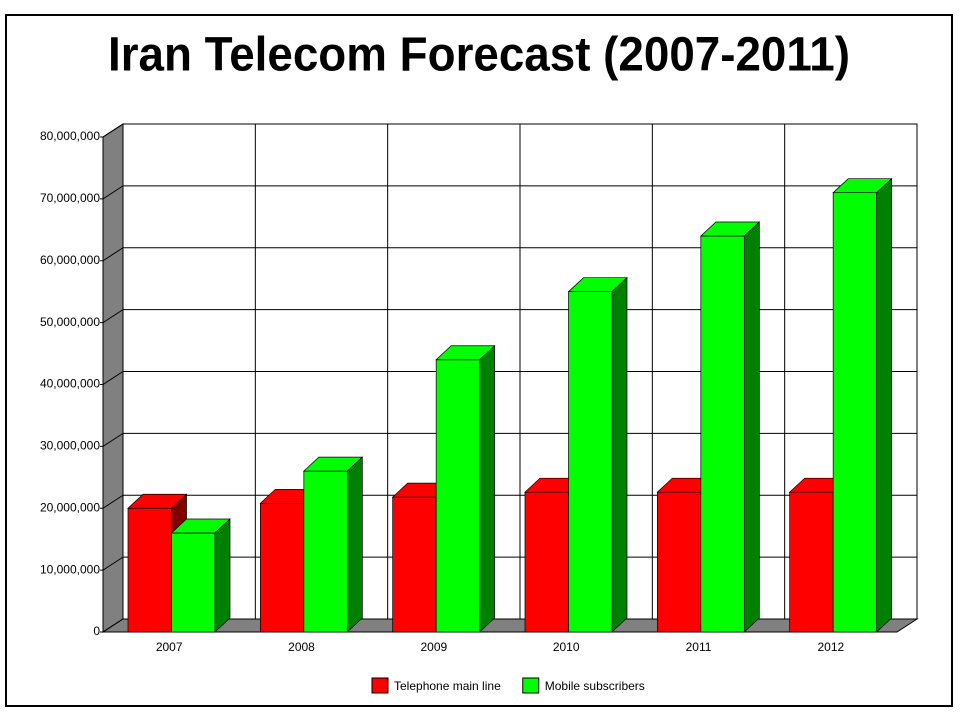 This screenshot has height=720, width=960. I want to click on y-tick-label: 40,000,000, so click(70, 384).